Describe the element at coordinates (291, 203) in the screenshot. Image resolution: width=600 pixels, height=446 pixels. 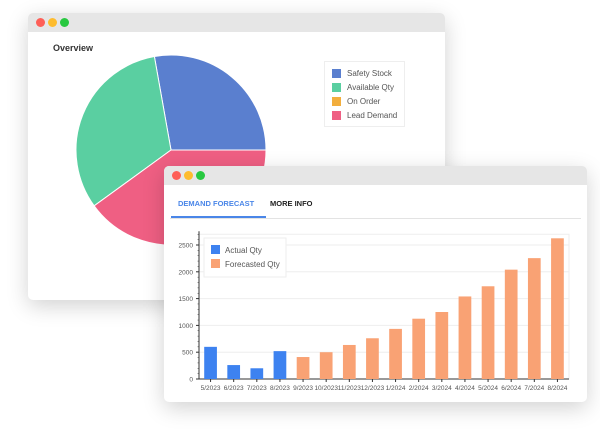
I see `tab-more-info: MORE INFO` at that location.